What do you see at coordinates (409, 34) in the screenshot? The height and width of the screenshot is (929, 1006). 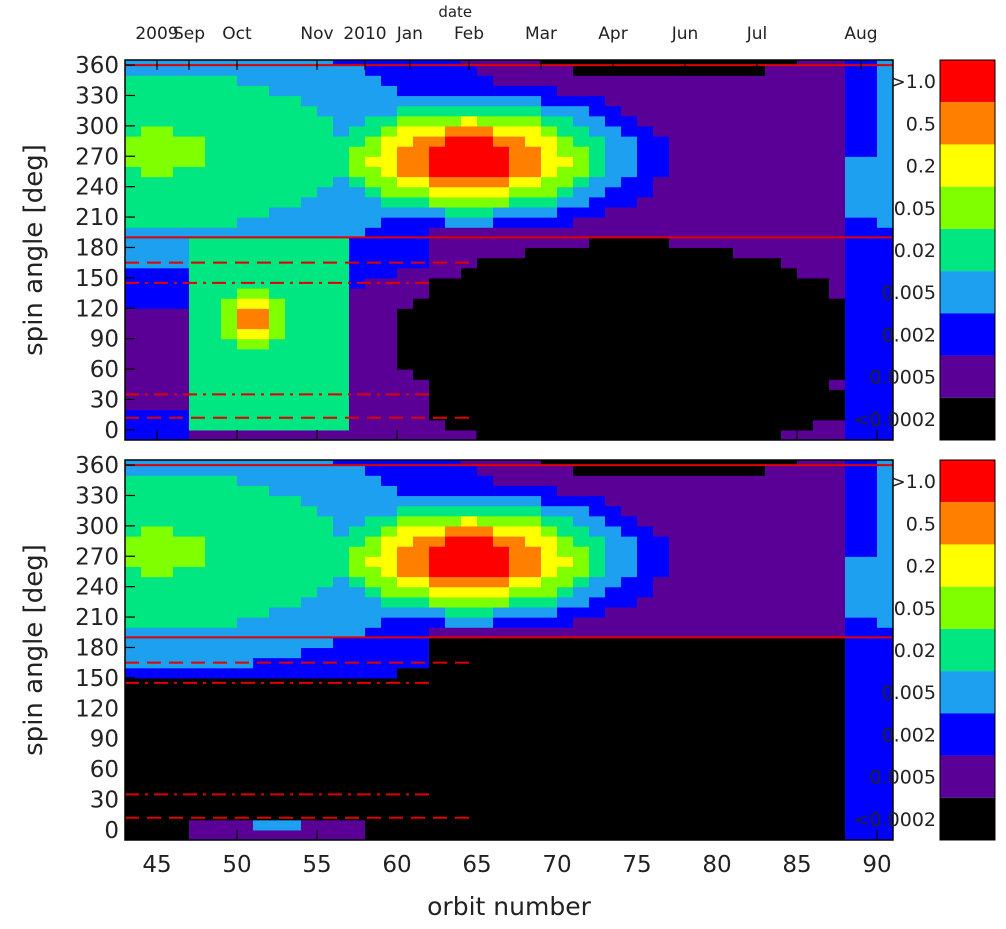 I see `date-tick-label: Jan` at bounding box center [409, 34].